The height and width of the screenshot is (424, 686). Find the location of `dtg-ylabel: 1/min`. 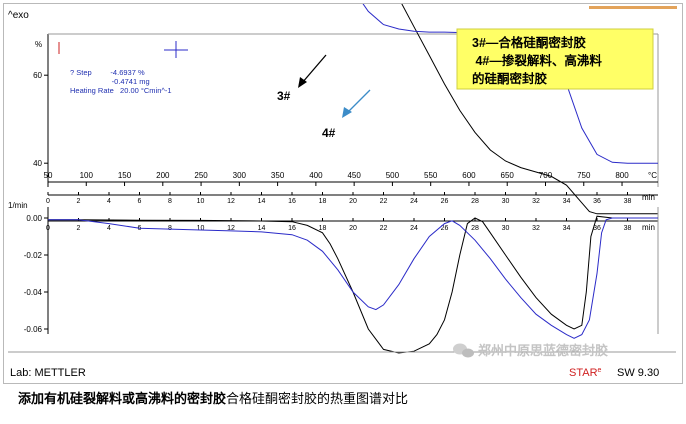

dtg-ylabel: 1/min is located at coordinates (18, 205).